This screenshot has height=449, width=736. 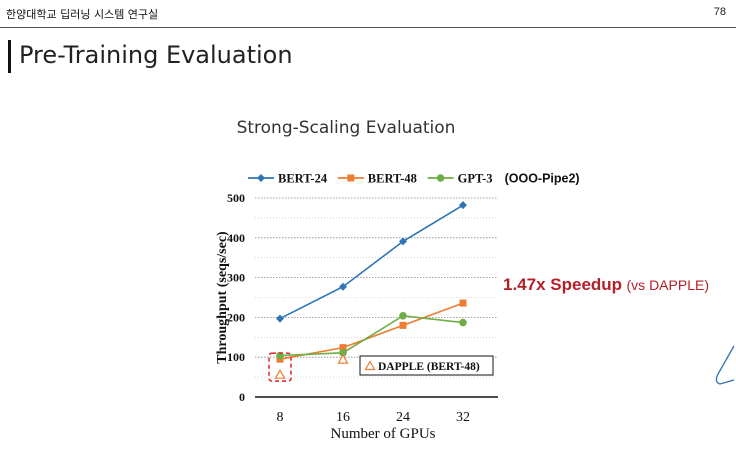 I want to click on speedup-note: (vs DAPPLE), so click(x=667, y=285).